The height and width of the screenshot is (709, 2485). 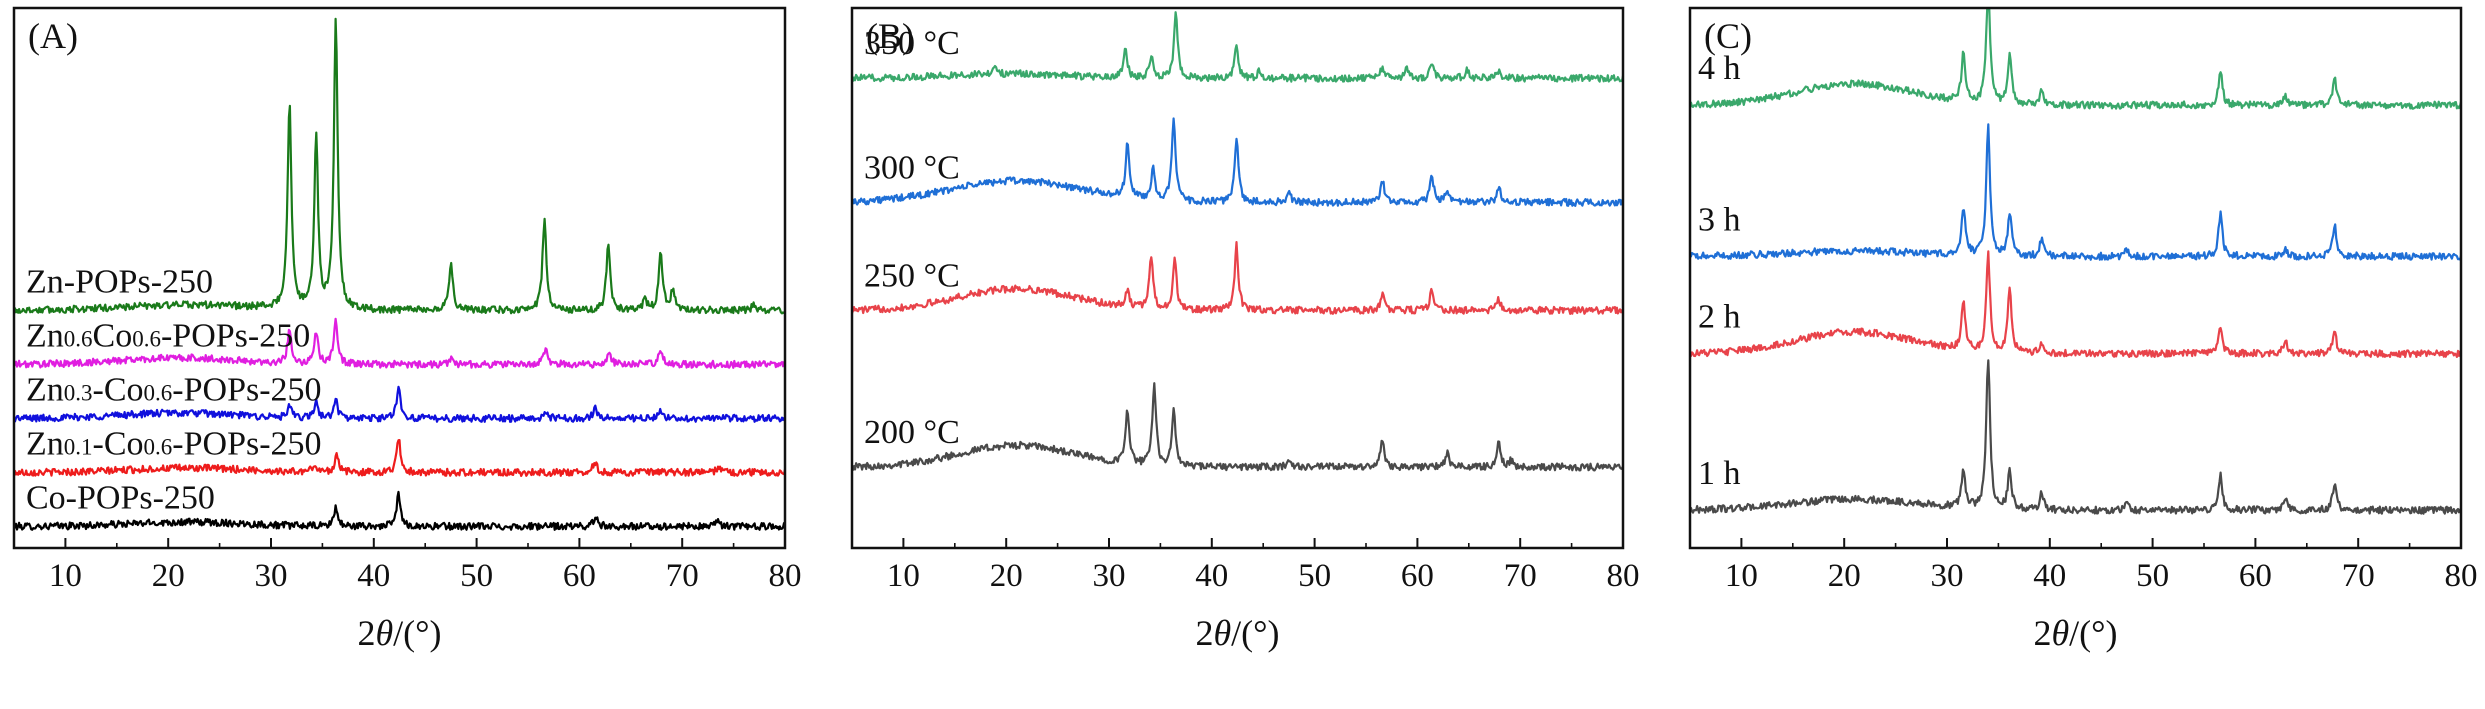 What do you see at coordinates (53, 36) in the screenshot?
I see `panel-label: (A)` at bounding box center [53, 36].